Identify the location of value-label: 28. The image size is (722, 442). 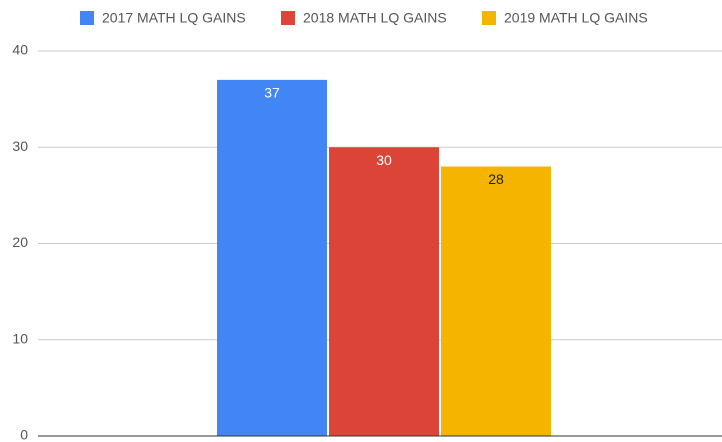
(496, 179).